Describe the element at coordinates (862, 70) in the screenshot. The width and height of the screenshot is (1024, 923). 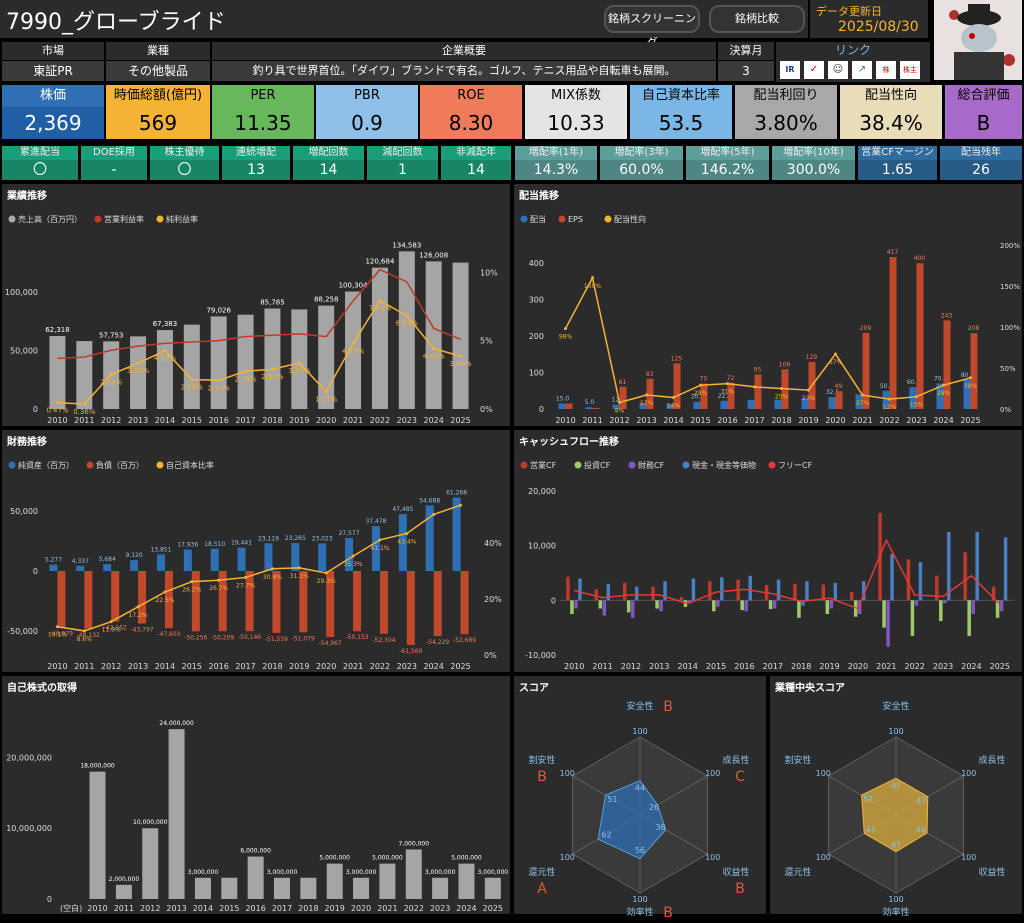
I see `chart-link-icon: ↗` at that location.